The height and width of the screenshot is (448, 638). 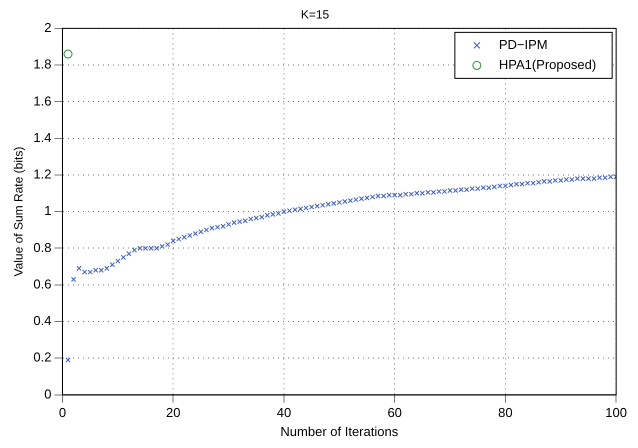 I want to click on chart-title: K=15, so click(x=315, y=15).